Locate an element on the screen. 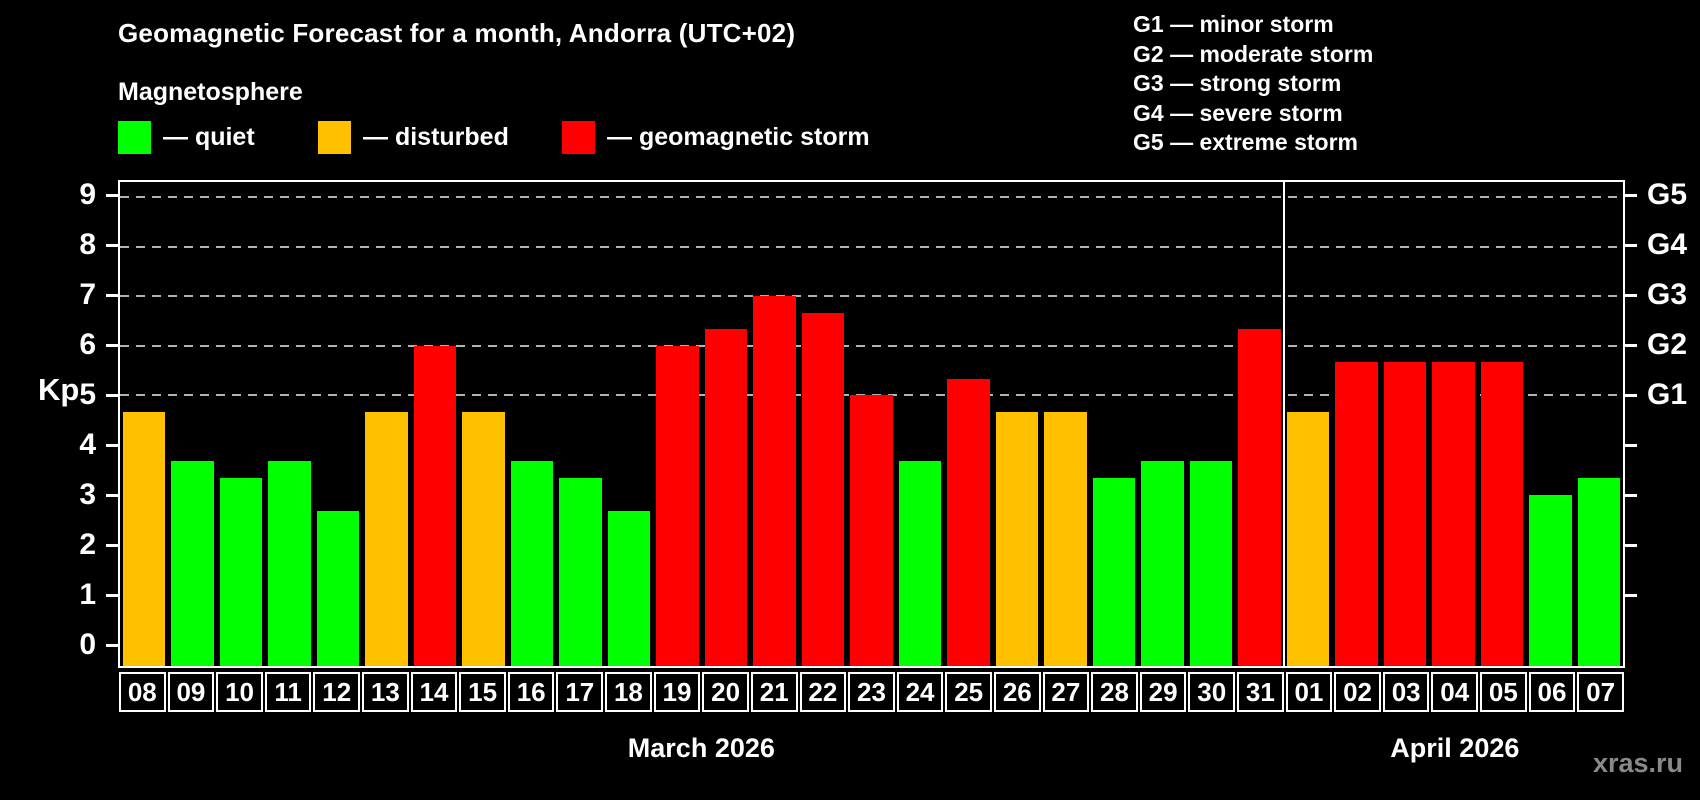 The width and height of the screenshot is (1700, 800). g-label-g3: G3 is located at coordinates (1667, 295).